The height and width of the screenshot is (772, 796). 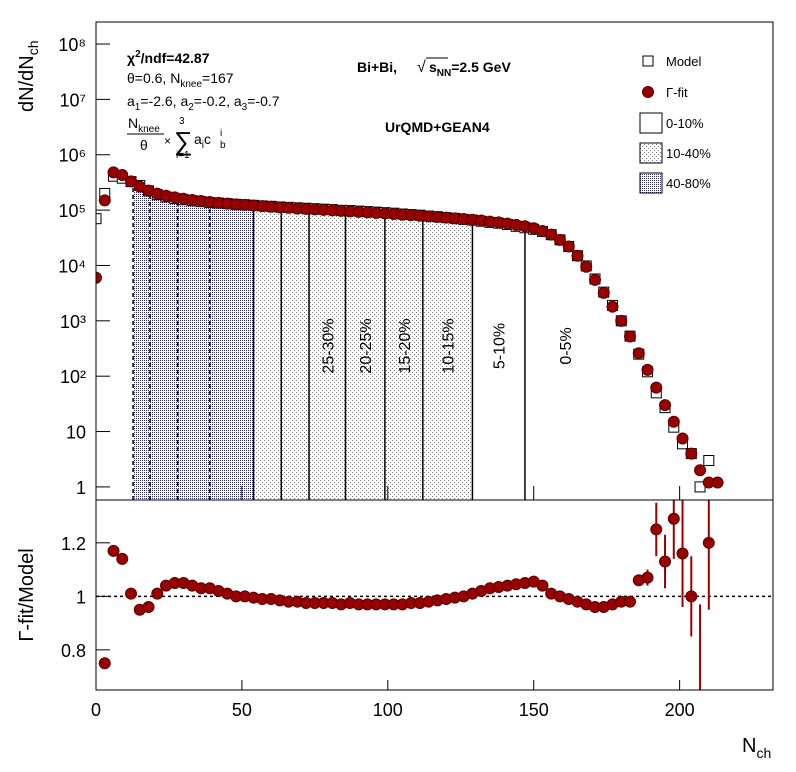 What do you see at coordinates (684, 61) in the screenshot?
I see `legend-label: Model` at bounding box center [684, 61].